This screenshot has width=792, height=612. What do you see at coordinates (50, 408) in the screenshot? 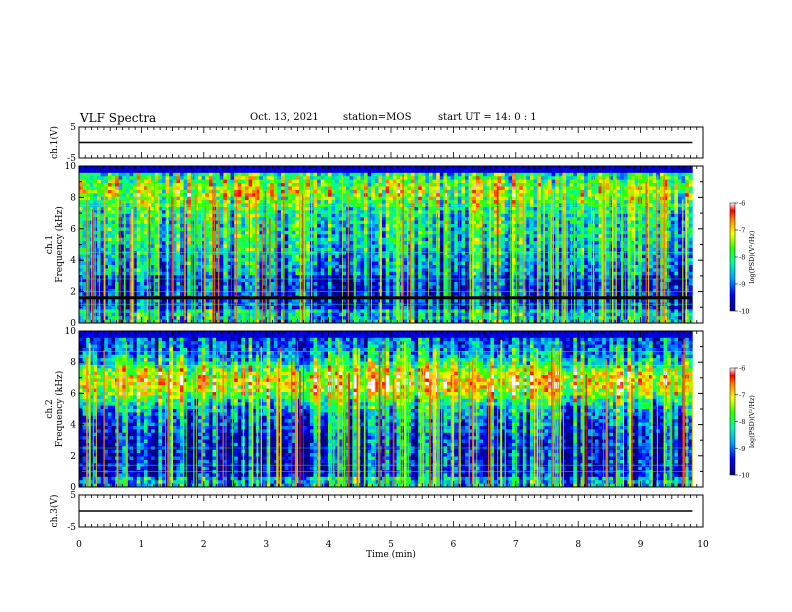
I see `ylabel-line-ch2-spectrogram-0: ch.2` at bounding box center [50, 408].